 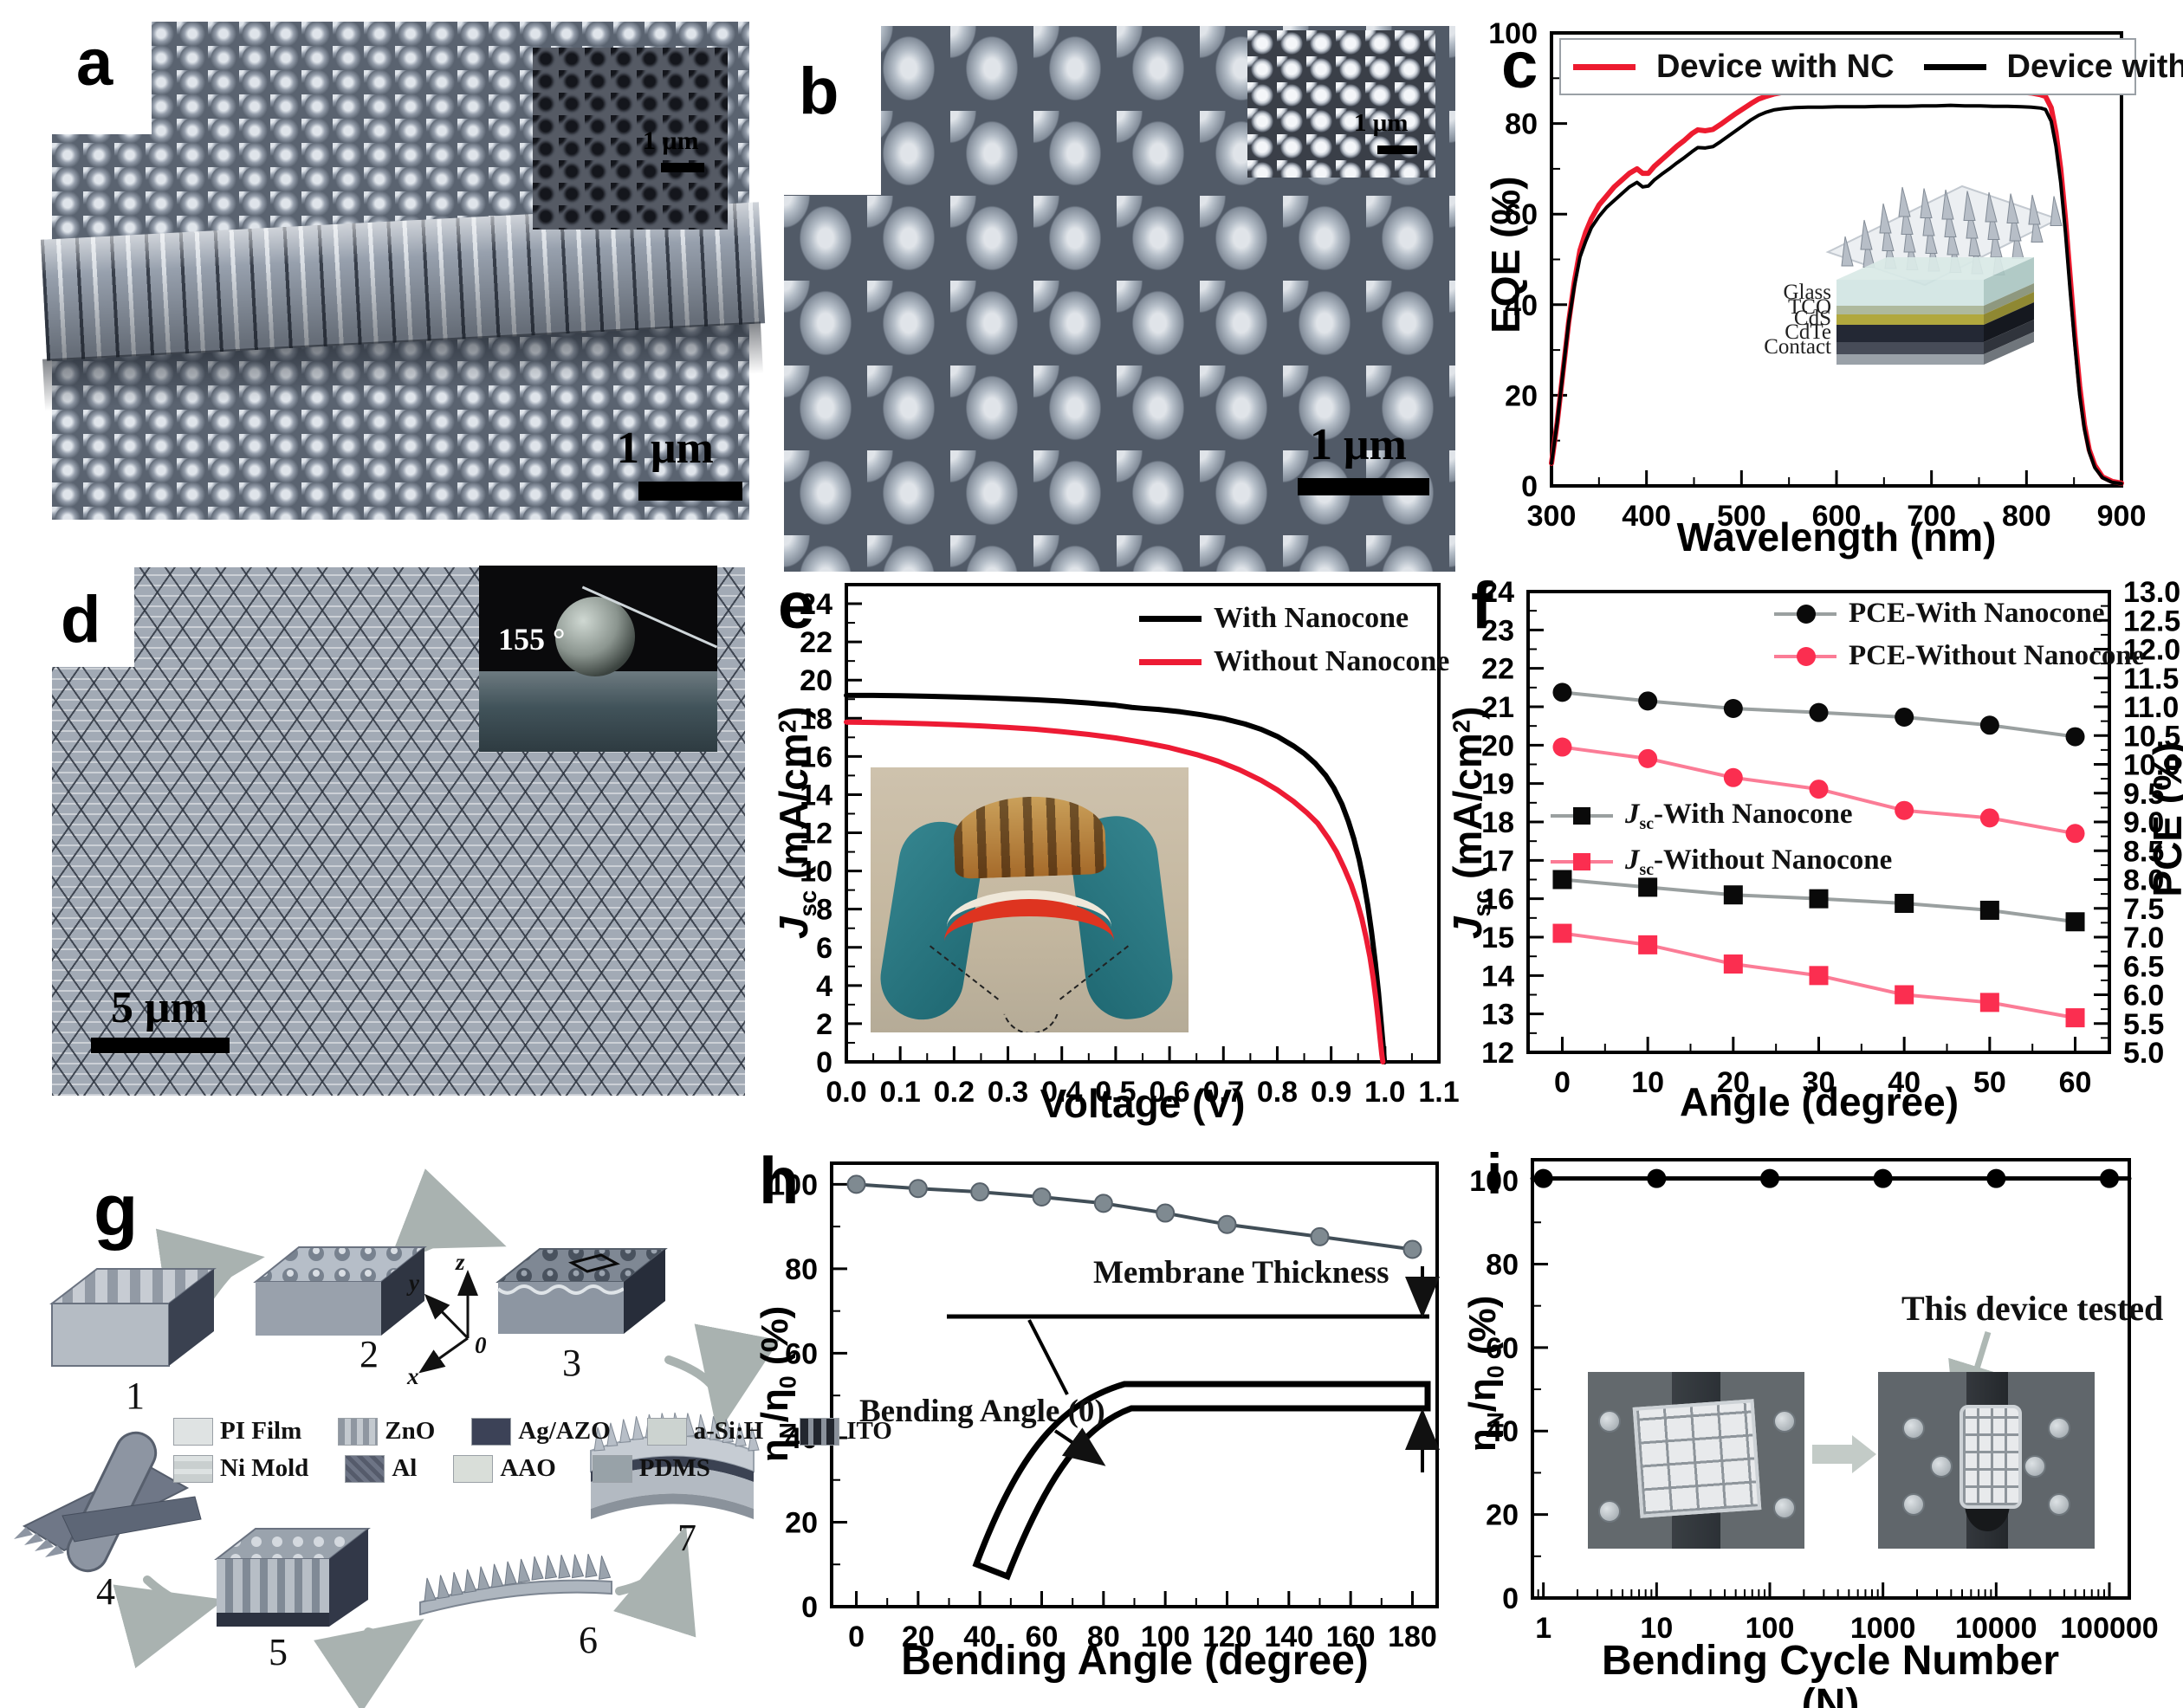 What do you see at coordinates (598, 711) in the screenshot?
I see `droplet-surface` at bounding box center [598, 711].